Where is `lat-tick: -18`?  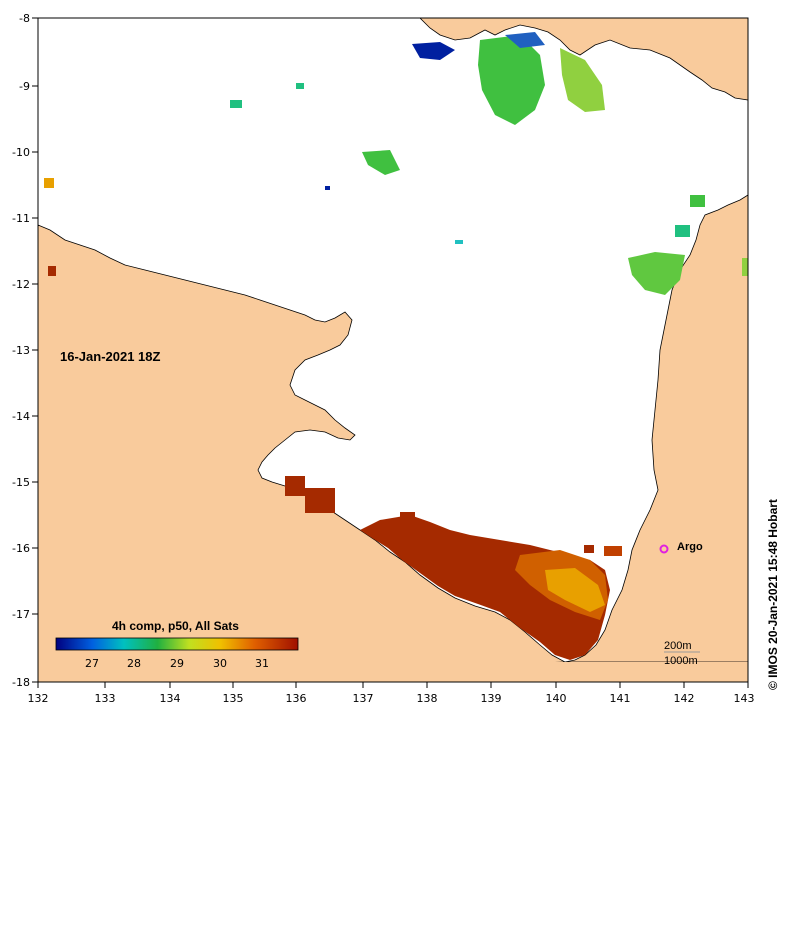 lat-tick: -18 is located at coordinates (21, 682).